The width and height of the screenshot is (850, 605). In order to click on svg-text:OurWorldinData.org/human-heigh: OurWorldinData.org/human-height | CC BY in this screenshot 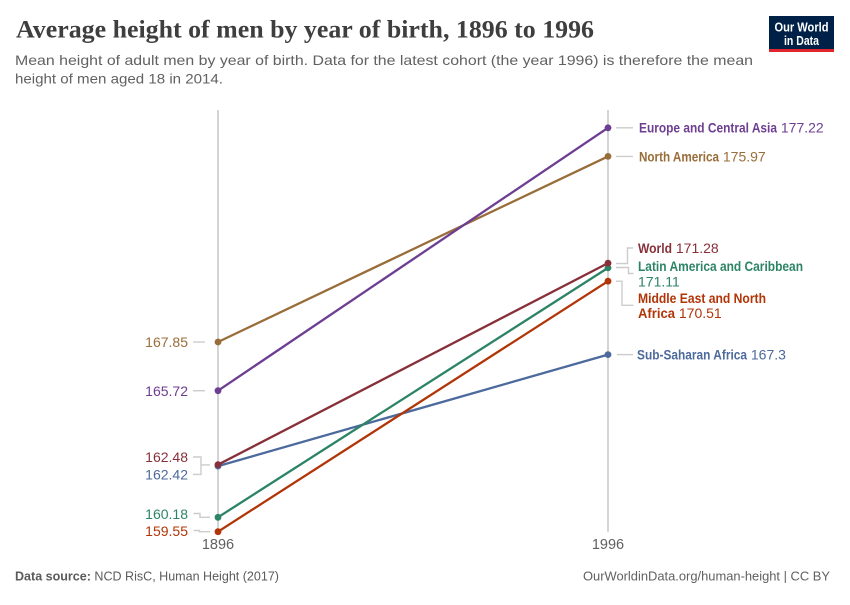, I will do `click(706, 576)`.